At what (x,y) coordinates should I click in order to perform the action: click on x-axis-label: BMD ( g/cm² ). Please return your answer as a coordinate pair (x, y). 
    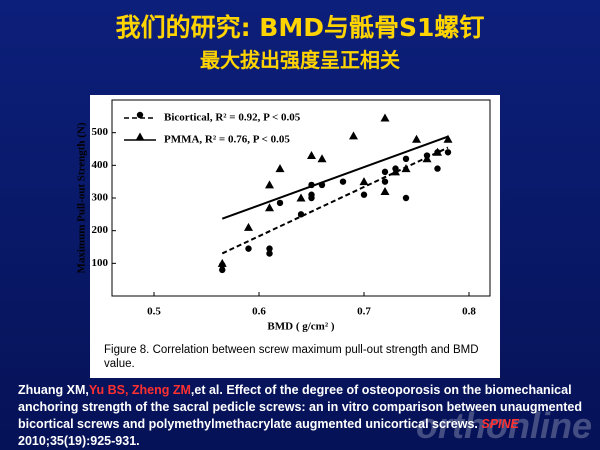
    Looking at the image, I should click on (300, 327).